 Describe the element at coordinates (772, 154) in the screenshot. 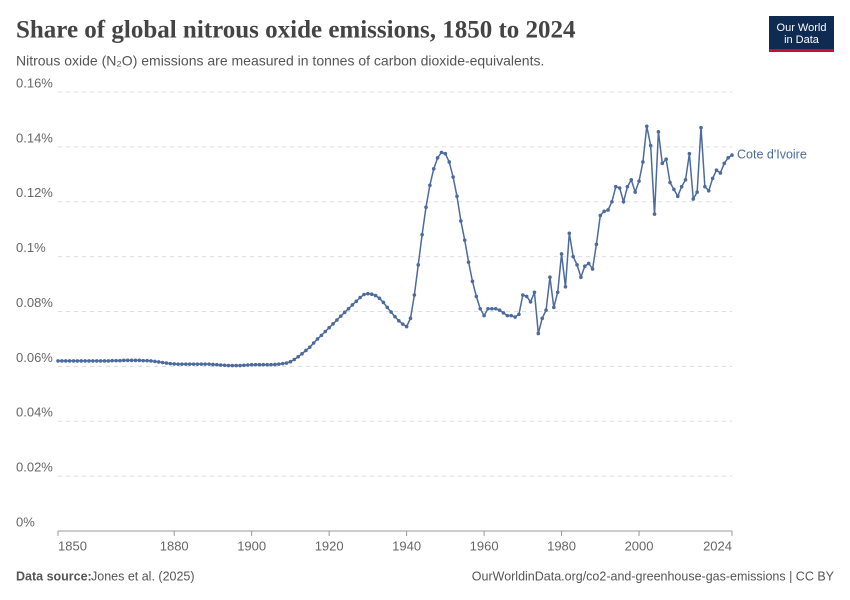

I see `series-label: Cote d'Ivoire` at that location.